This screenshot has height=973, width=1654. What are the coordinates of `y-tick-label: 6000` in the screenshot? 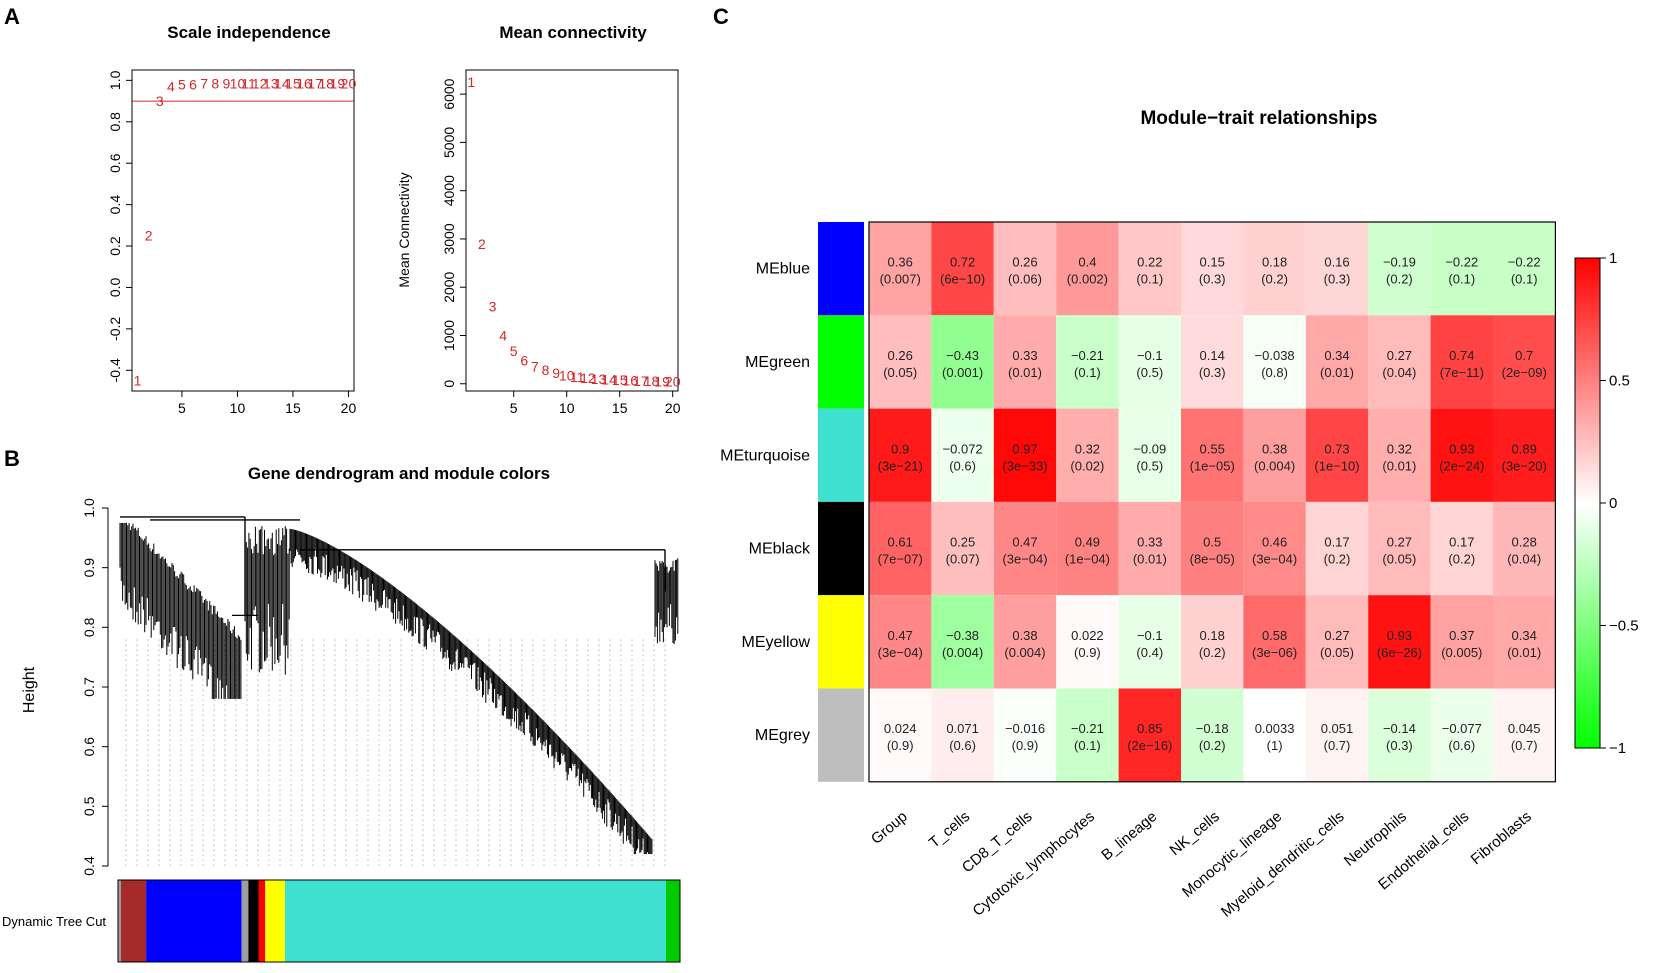 It's located at (449, 93).